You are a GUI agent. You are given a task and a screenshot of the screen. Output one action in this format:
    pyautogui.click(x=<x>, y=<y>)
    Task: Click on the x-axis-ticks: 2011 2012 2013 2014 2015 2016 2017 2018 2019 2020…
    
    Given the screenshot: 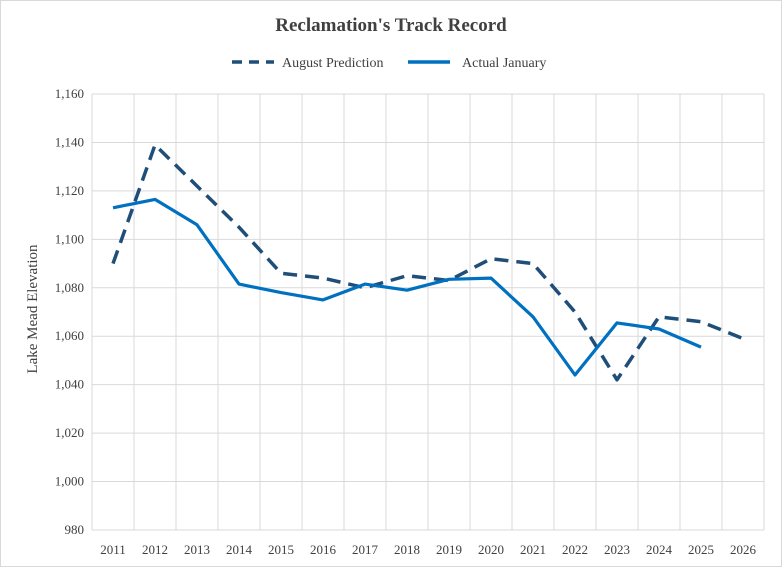 What is the action you would take?
    pyautogui.click(x=428, y=549)
    